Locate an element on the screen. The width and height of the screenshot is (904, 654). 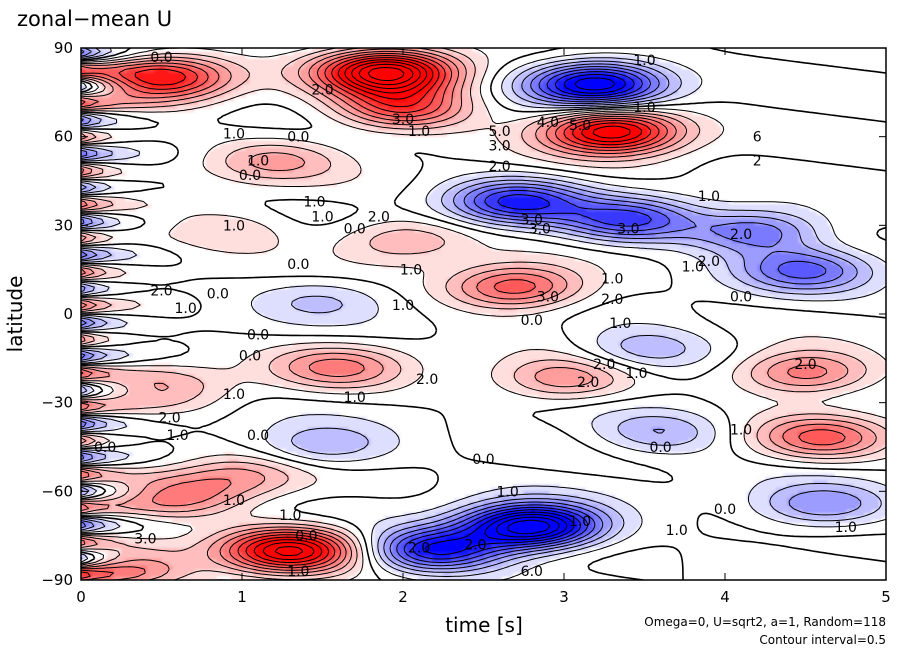
x-tick-label: 3 is located at coordinates (564, 597).